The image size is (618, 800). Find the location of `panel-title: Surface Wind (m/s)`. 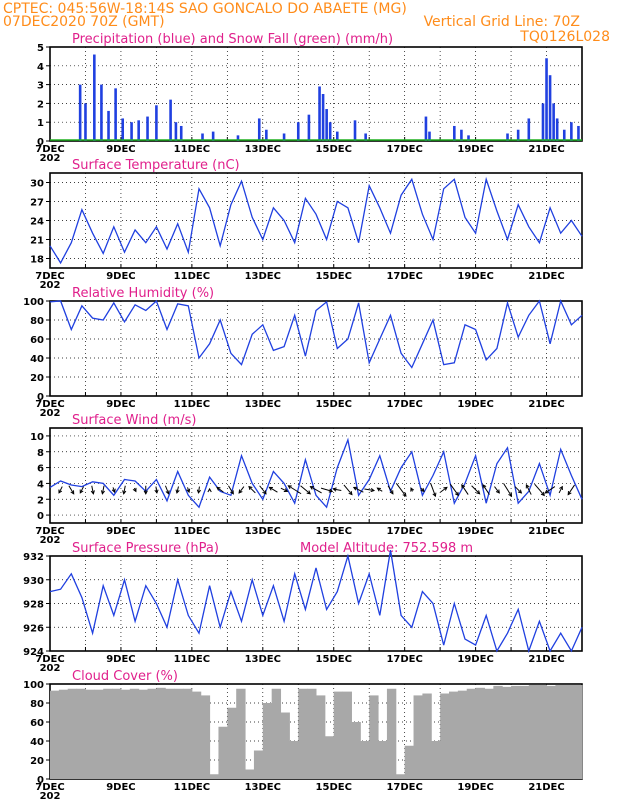

panel-title: Surface Wind (m/s) is located at coordinates (134, 420).